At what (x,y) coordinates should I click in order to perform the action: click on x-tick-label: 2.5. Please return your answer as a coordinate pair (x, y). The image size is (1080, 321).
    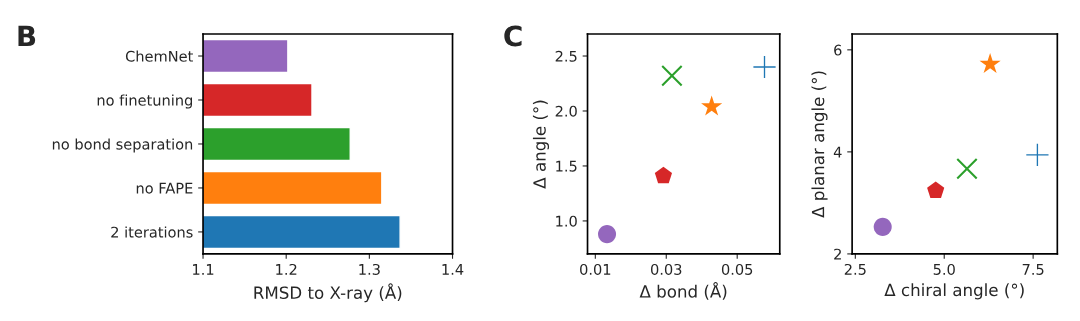
    Looking at the image, I should click on (855, 269).